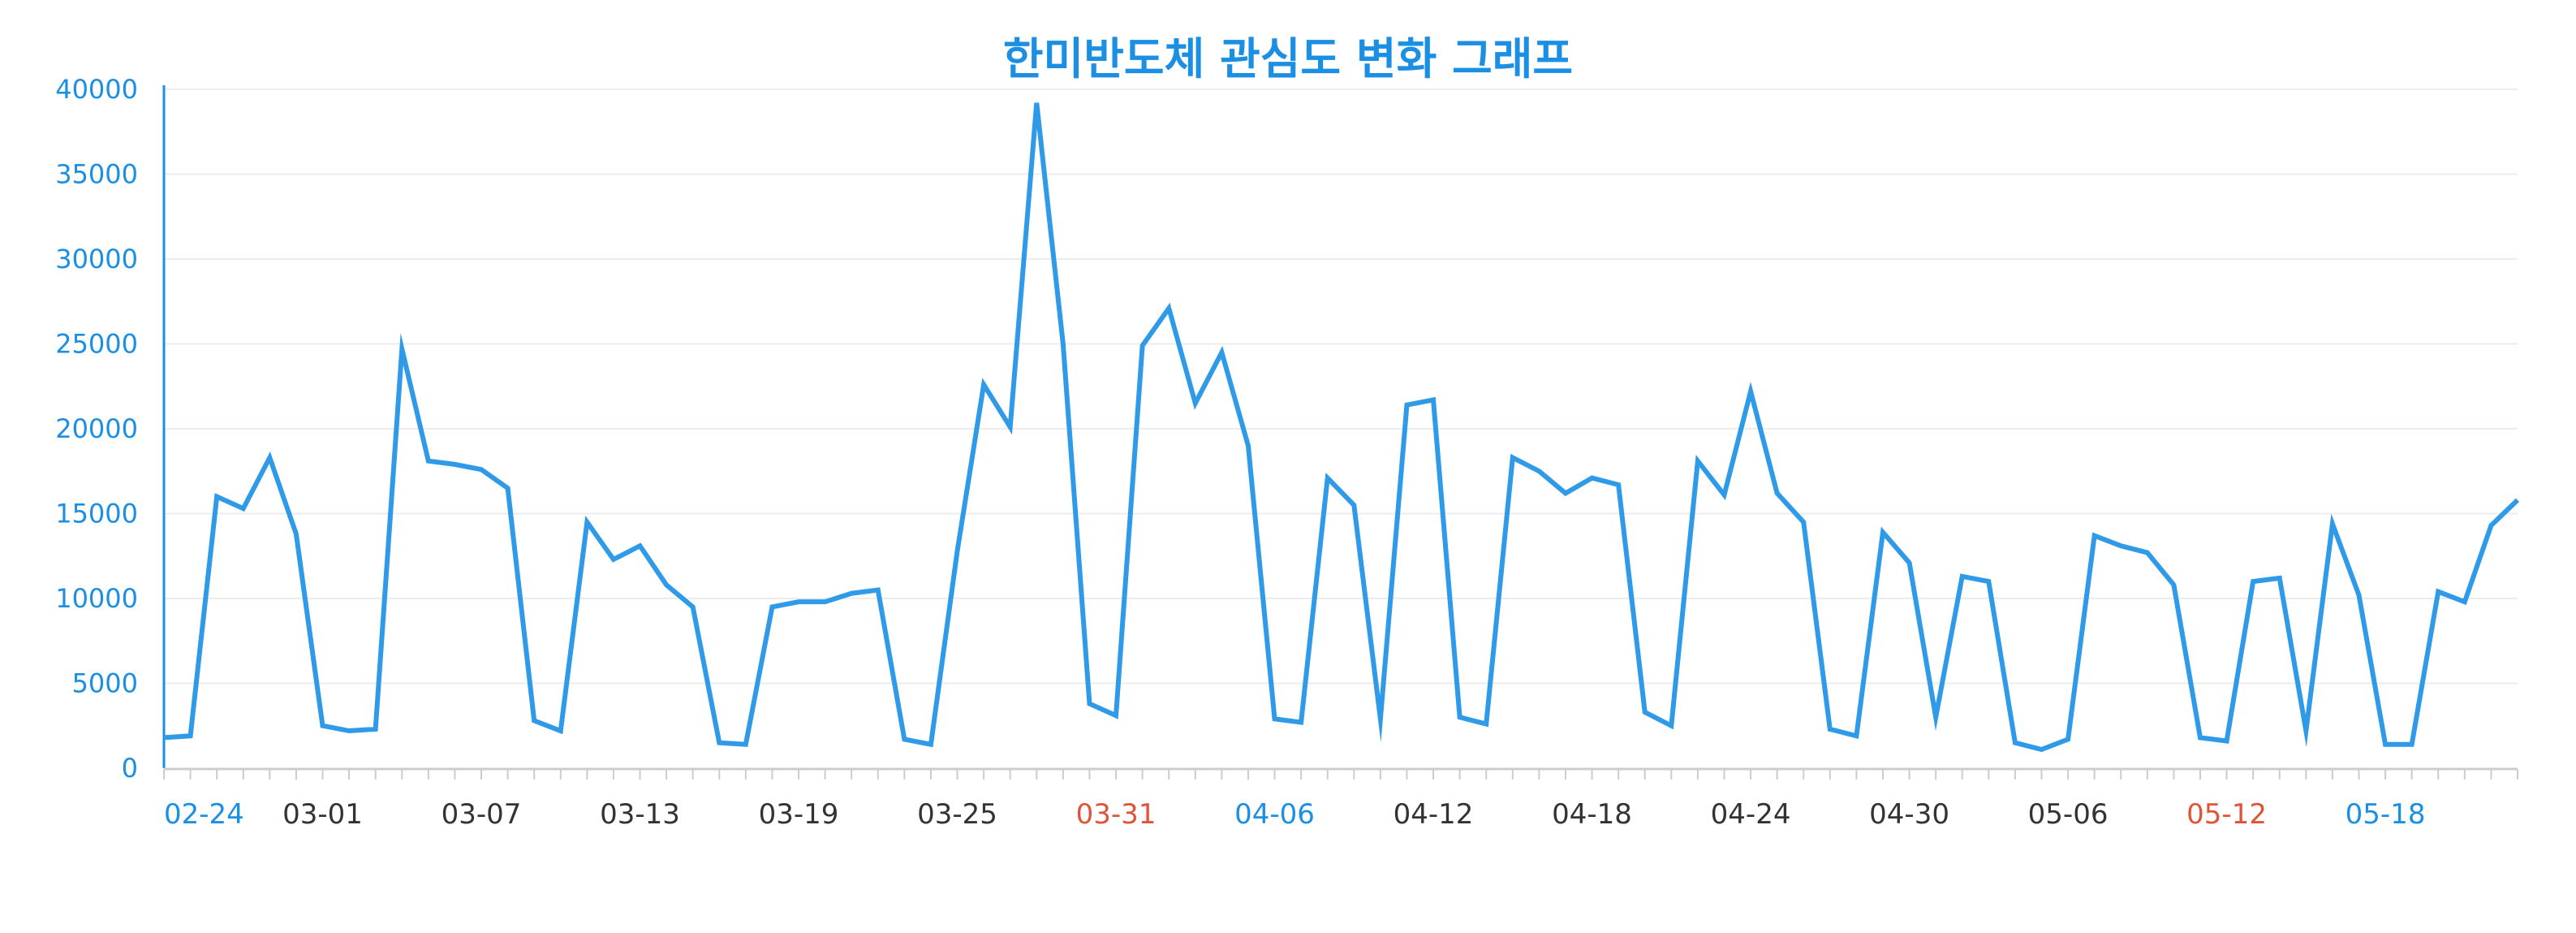  I want to click on y-tick-label: 40000, so click(97, 89).